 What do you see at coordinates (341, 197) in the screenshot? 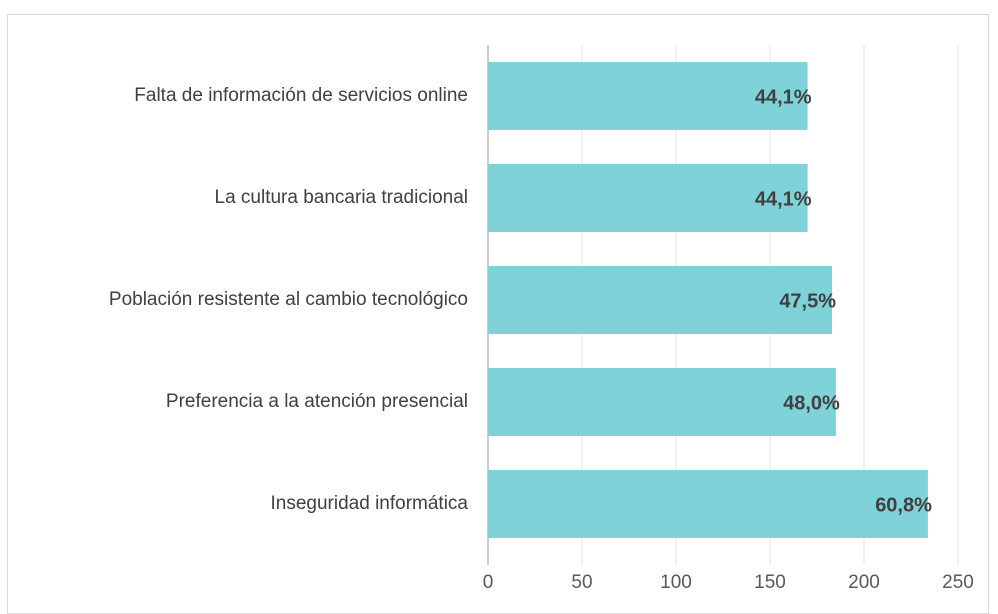
I see `category-text: La cultura bancaria tradicional` at bounding box center [341, 197].